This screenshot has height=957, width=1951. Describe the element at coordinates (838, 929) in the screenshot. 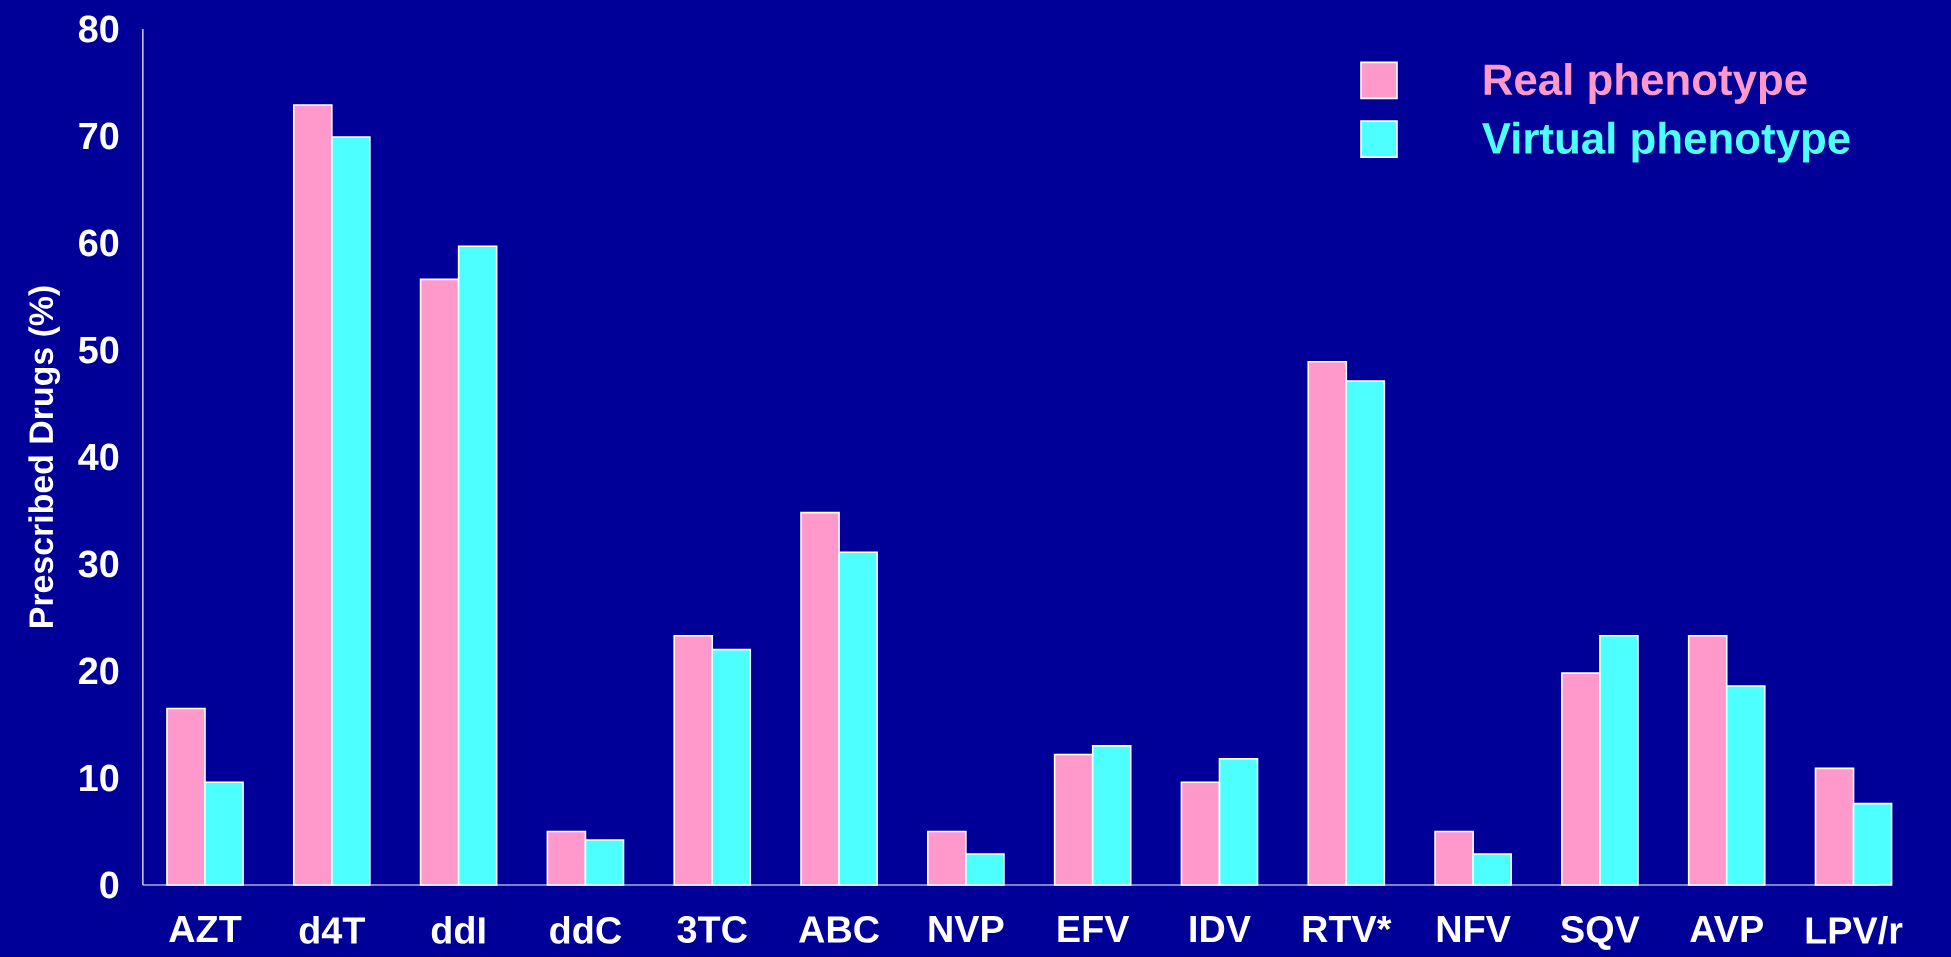

I see `x-tick-label: ABC` at that location.